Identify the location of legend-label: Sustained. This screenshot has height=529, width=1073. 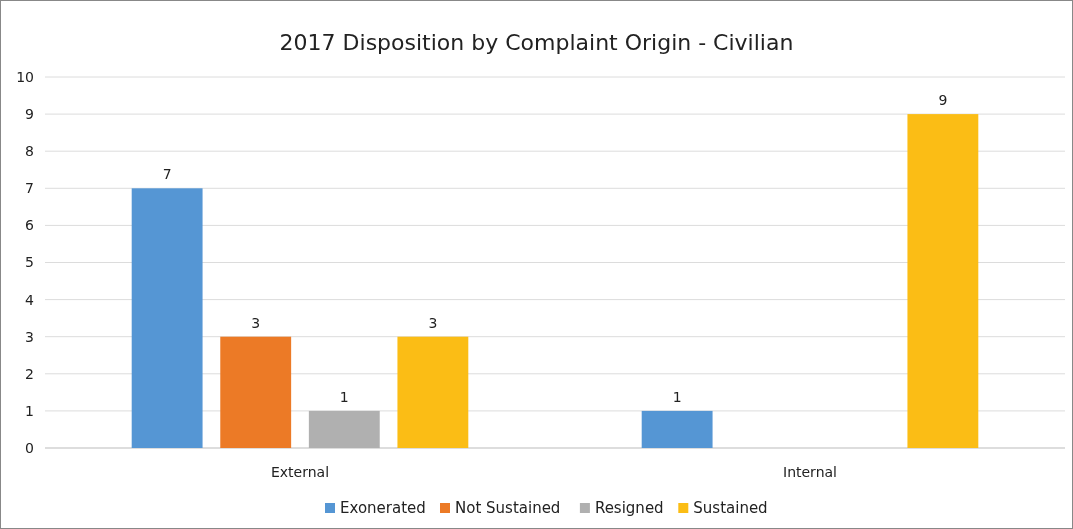
(730, 508).